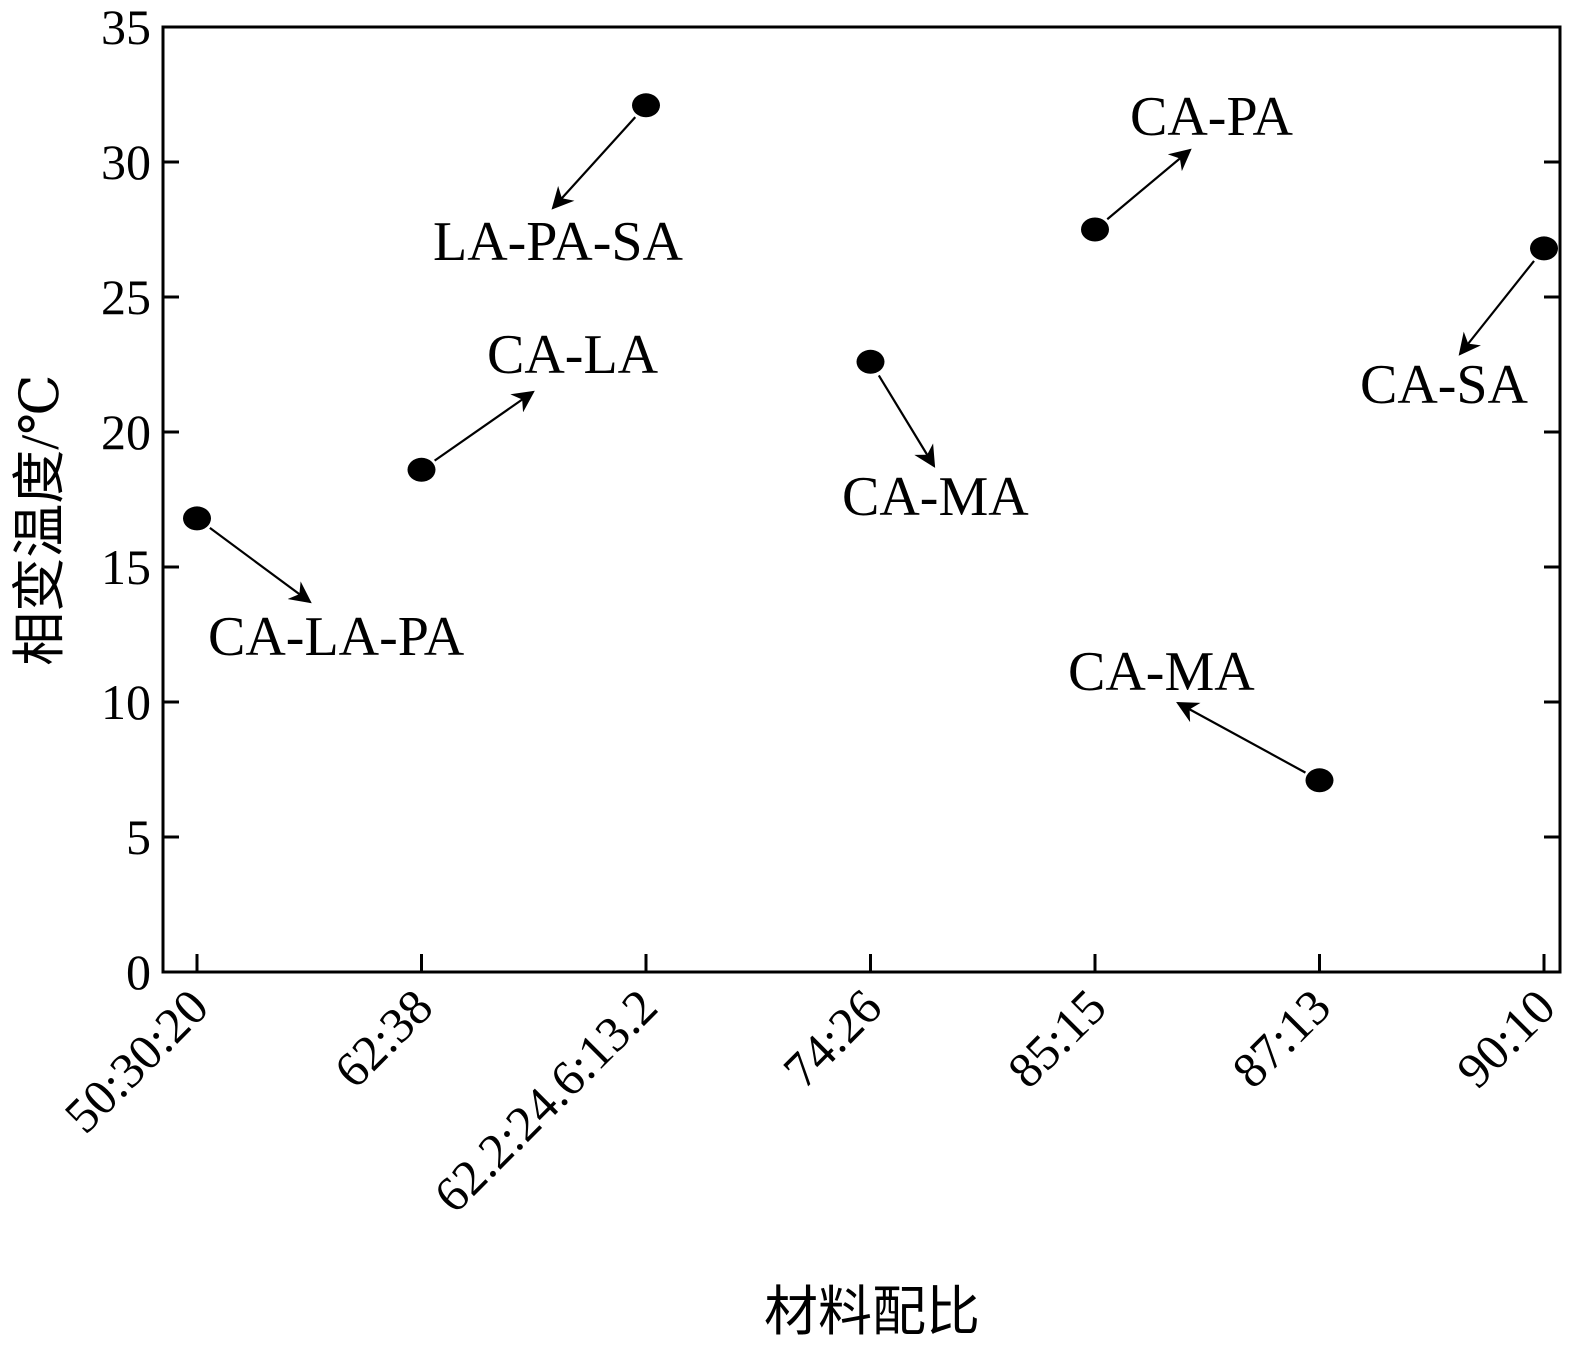 The image size is (1583, 1349). I want to click on x-tick-label: 62.2:24.6:13.2, so click(545, 1100).